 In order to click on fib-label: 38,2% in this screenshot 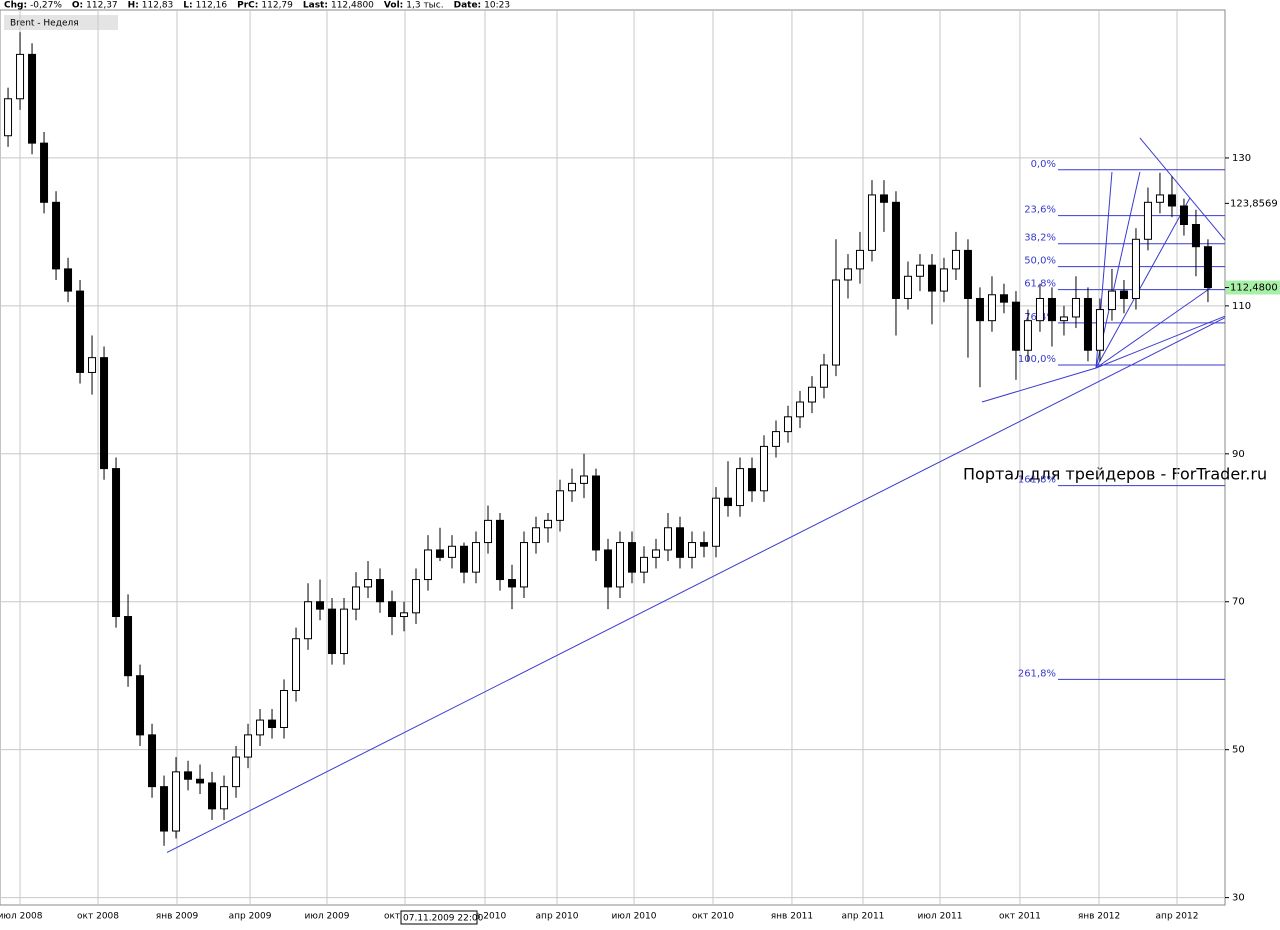, I will do `click(1040, 238)`.